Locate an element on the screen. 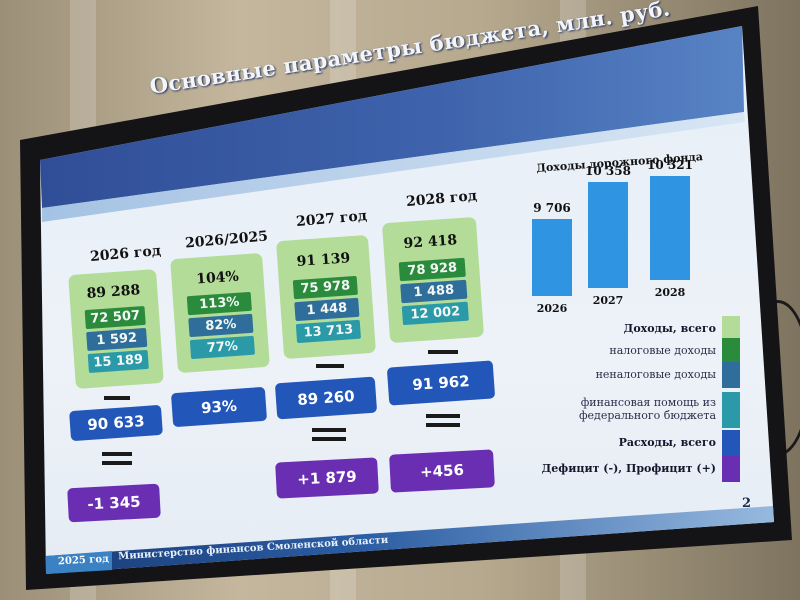  equals-sign-2026 is located at coordinates (117, 461).